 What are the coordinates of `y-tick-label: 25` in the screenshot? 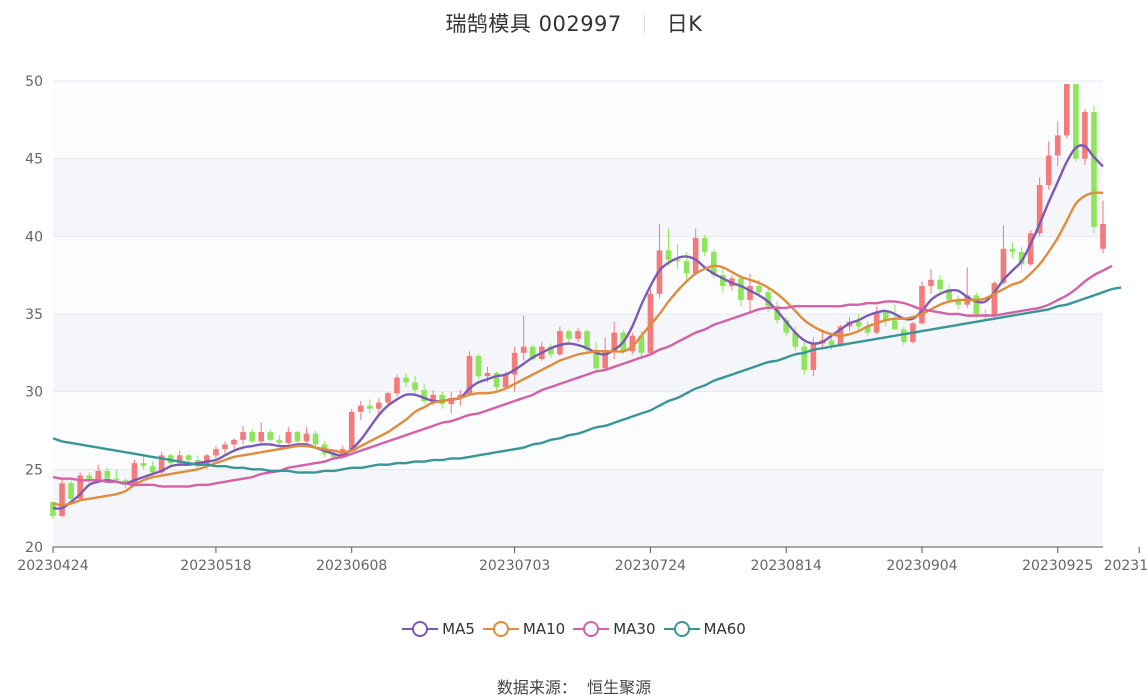 It's located at (34, 470).